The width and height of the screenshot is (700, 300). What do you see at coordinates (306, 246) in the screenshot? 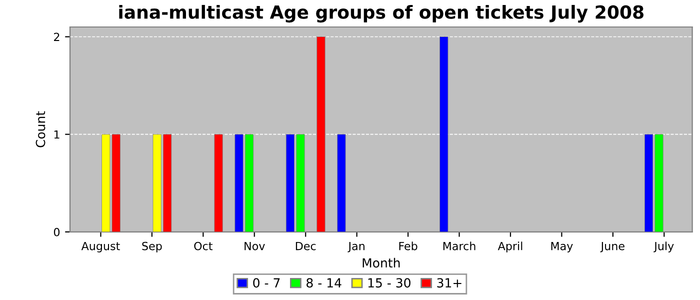
I see `x-tick-label: Dec` at bounding box center [306, 246].